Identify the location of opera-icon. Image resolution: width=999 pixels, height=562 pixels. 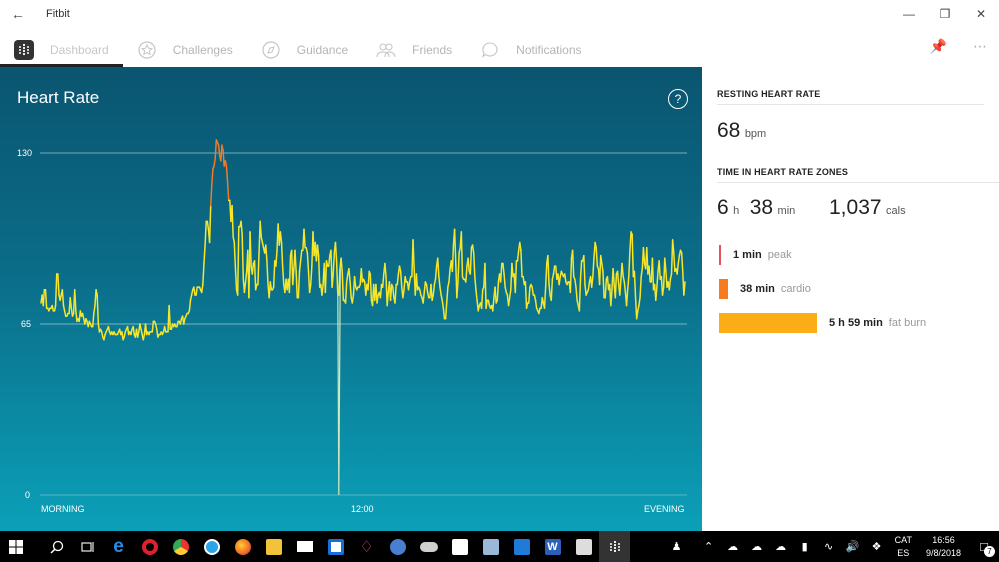
(149, 546).